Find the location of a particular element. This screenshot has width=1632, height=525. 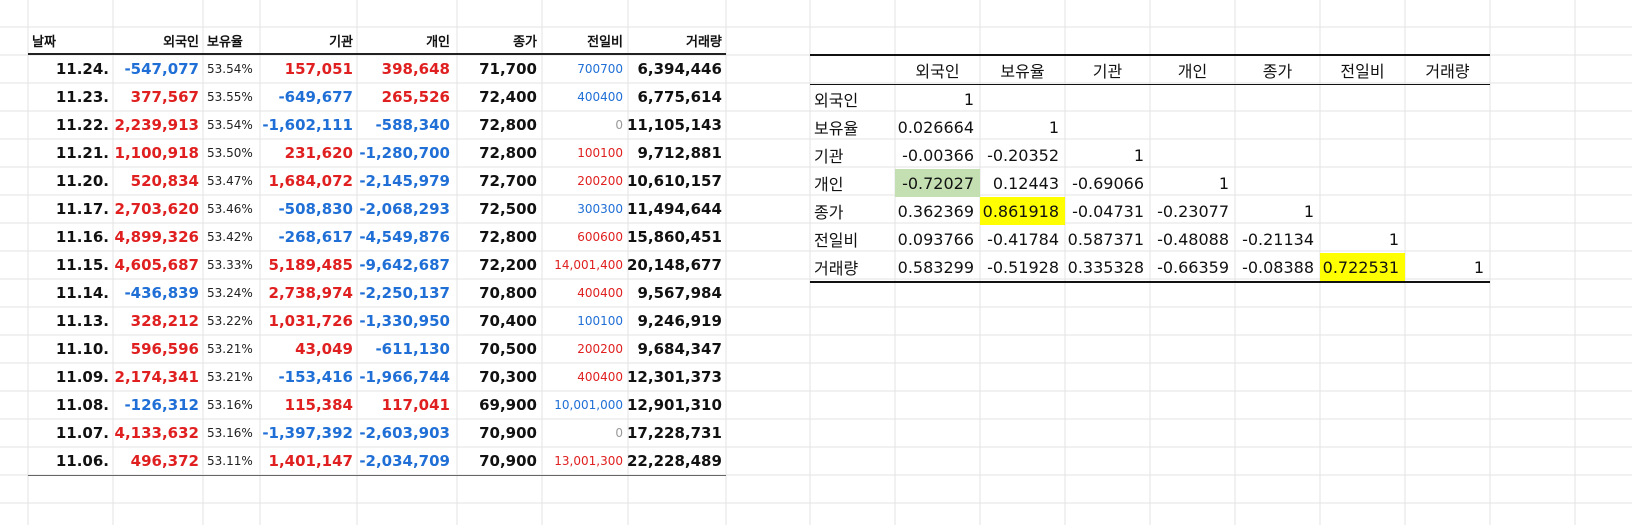

foreign-net-cell: 596,596 is located at coordinates (164, 349).